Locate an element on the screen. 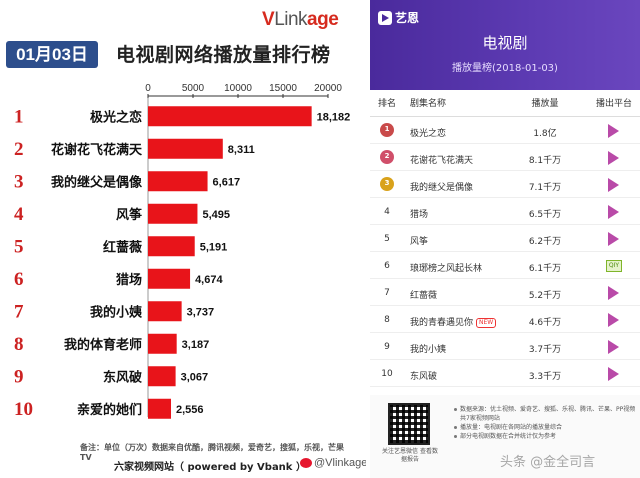  name-cell: 我的青春遇见你 NEW is located at coordinates (453, 321).